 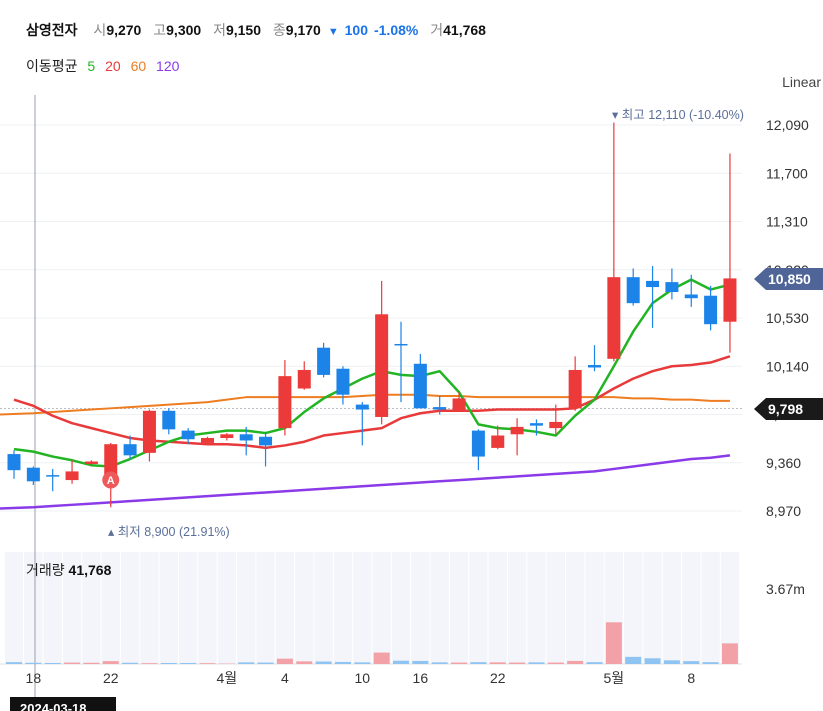 I want to click on current-price-label: 10,850, so click(x=789, y=279).